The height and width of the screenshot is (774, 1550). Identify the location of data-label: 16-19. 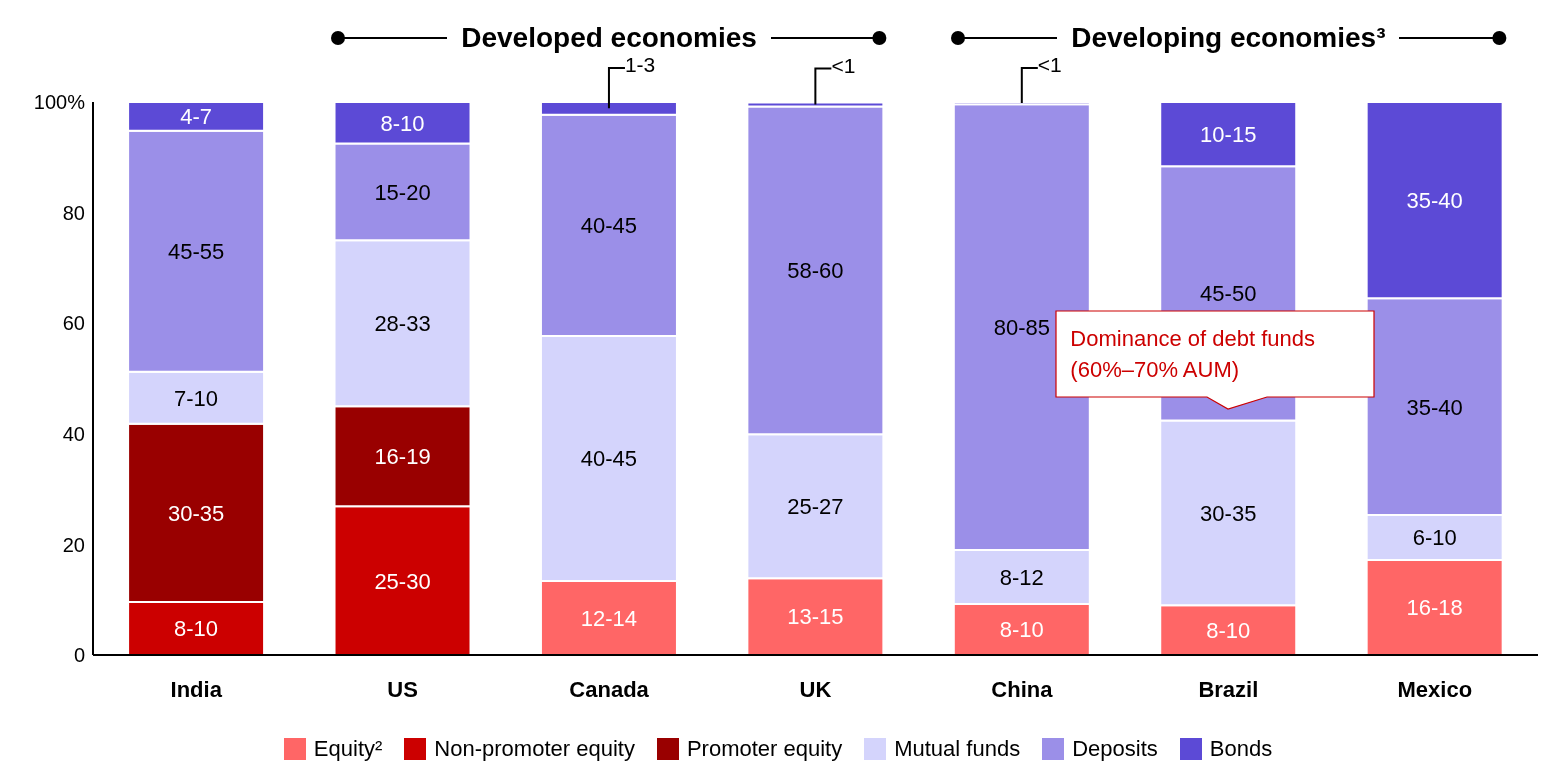
(402, 457).